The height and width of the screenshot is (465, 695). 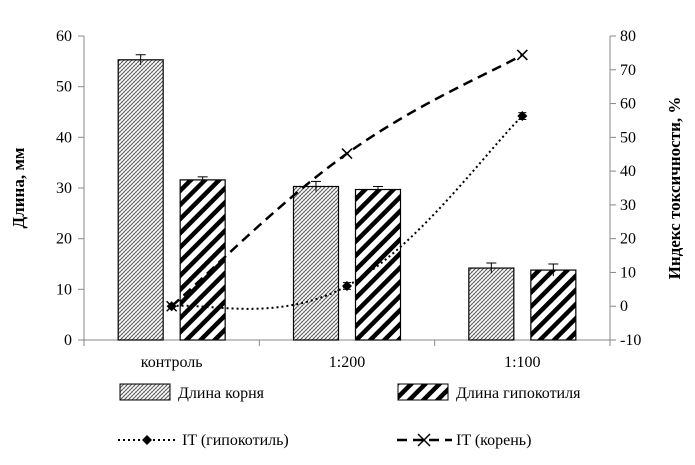 What do you see at coordinates (628, 205) in the screenshot?
I see `right-tick-label: 30` at bounding box center [628, 205].